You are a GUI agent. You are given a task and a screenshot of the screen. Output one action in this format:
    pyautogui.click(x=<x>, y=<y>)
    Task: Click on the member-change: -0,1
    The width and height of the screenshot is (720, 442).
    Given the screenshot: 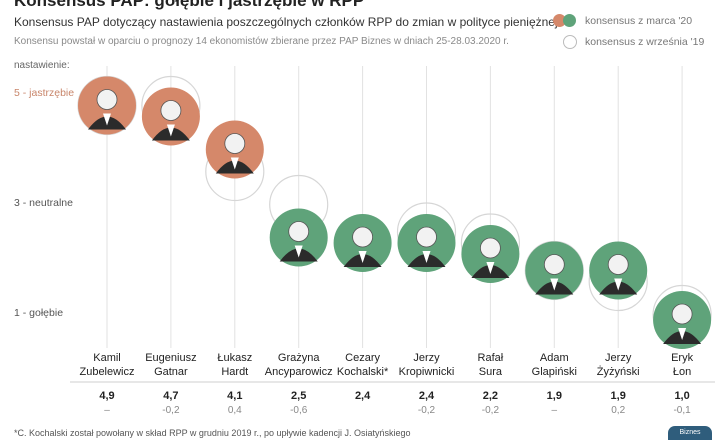 What is the action you would take?
    pyautogui.click(x=682, y=410)
    